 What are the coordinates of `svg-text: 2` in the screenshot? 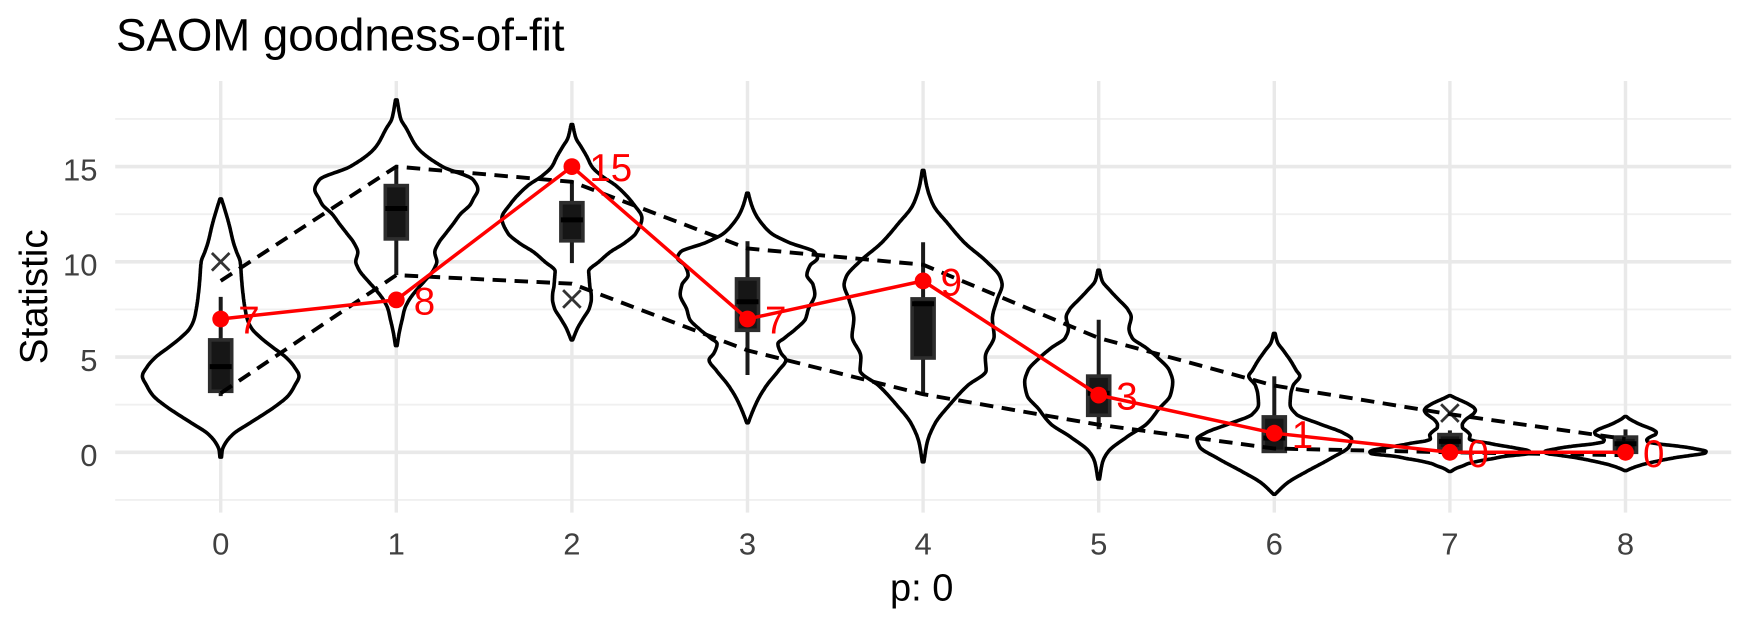 It's located at (571, 544).